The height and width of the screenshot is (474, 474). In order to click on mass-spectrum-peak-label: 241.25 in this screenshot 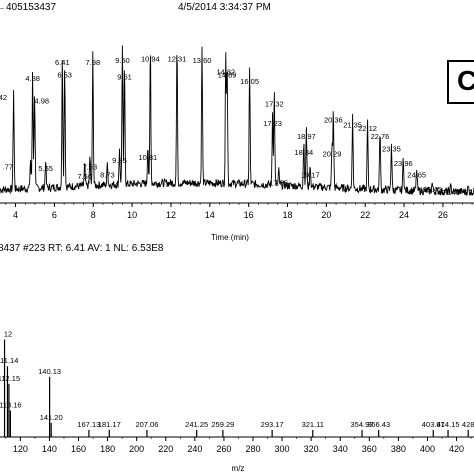, I will do `click(196, 424)`.